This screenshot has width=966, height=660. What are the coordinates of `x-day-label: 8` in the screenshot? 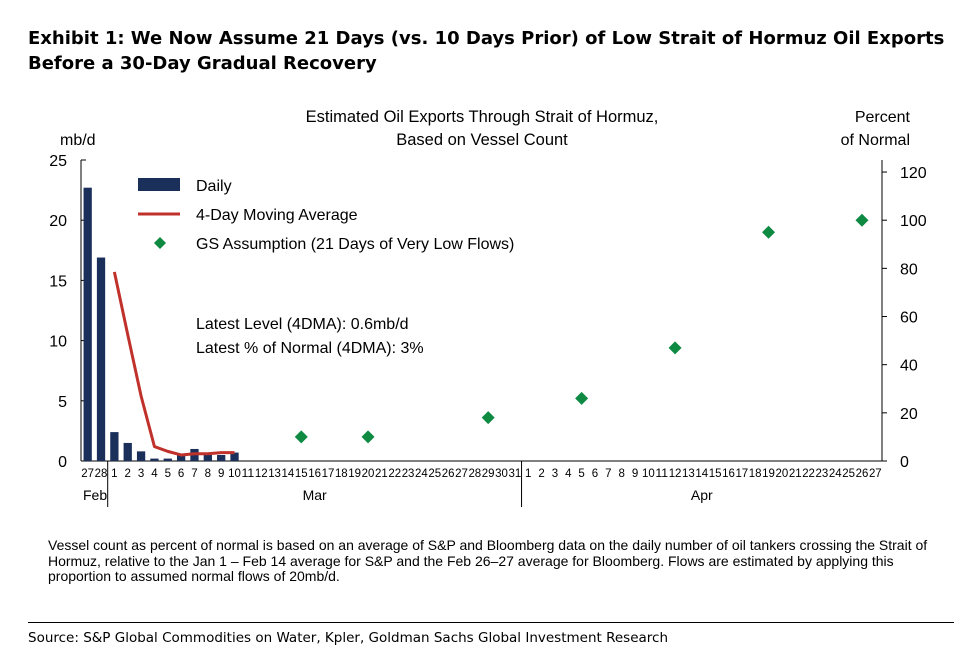 It's located at (621, 474).